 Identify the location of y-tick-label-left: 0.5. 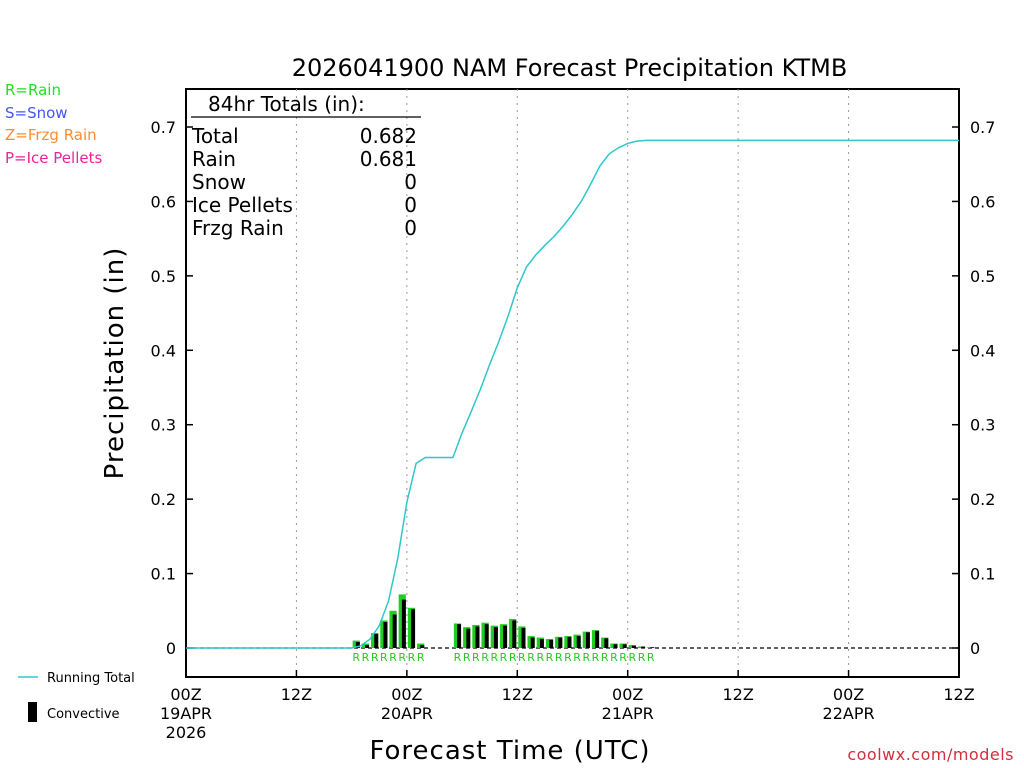
(163, 276).